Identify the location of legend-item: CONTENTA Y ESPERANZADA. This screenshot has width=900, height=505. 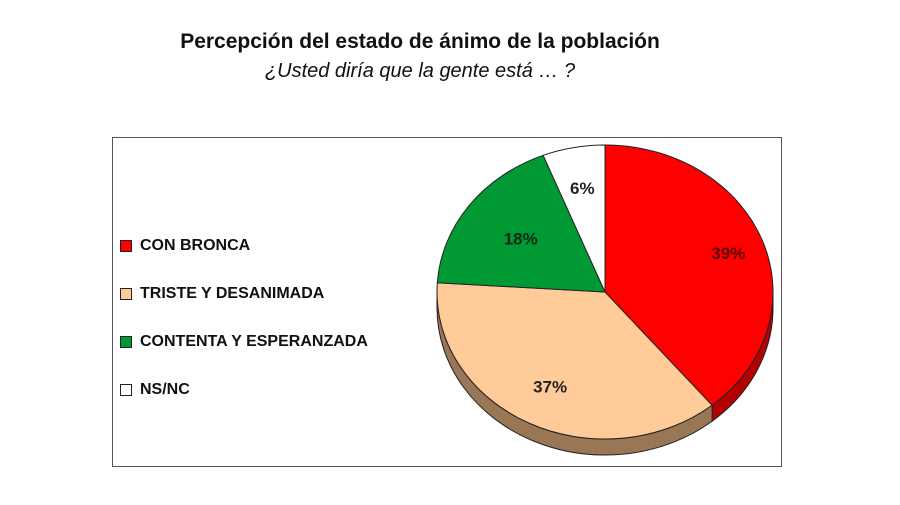
(244, 342).